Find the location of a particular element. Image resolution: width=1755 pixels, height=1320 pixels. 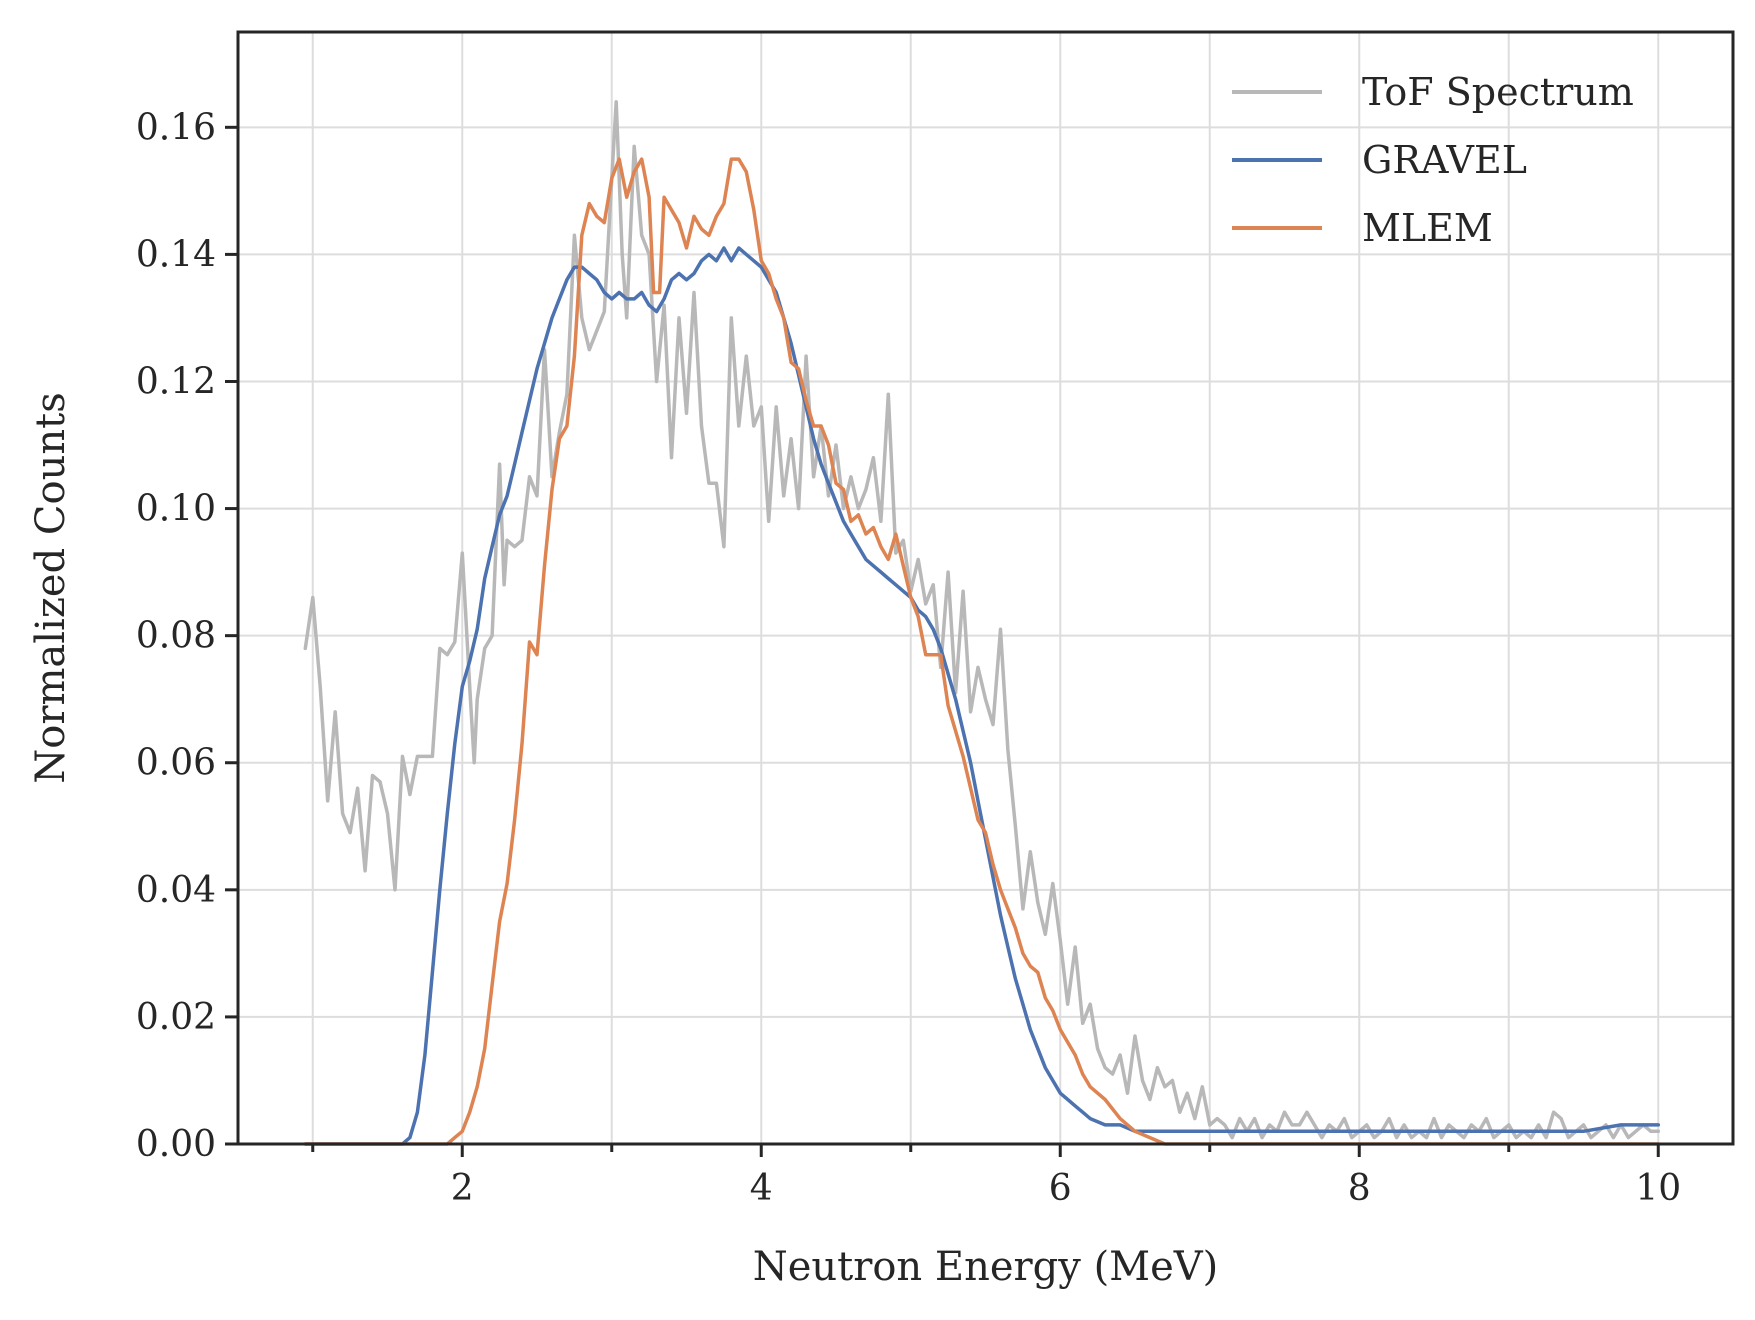

y-tick-label: 0.06 is located at coordinates (176, 763).